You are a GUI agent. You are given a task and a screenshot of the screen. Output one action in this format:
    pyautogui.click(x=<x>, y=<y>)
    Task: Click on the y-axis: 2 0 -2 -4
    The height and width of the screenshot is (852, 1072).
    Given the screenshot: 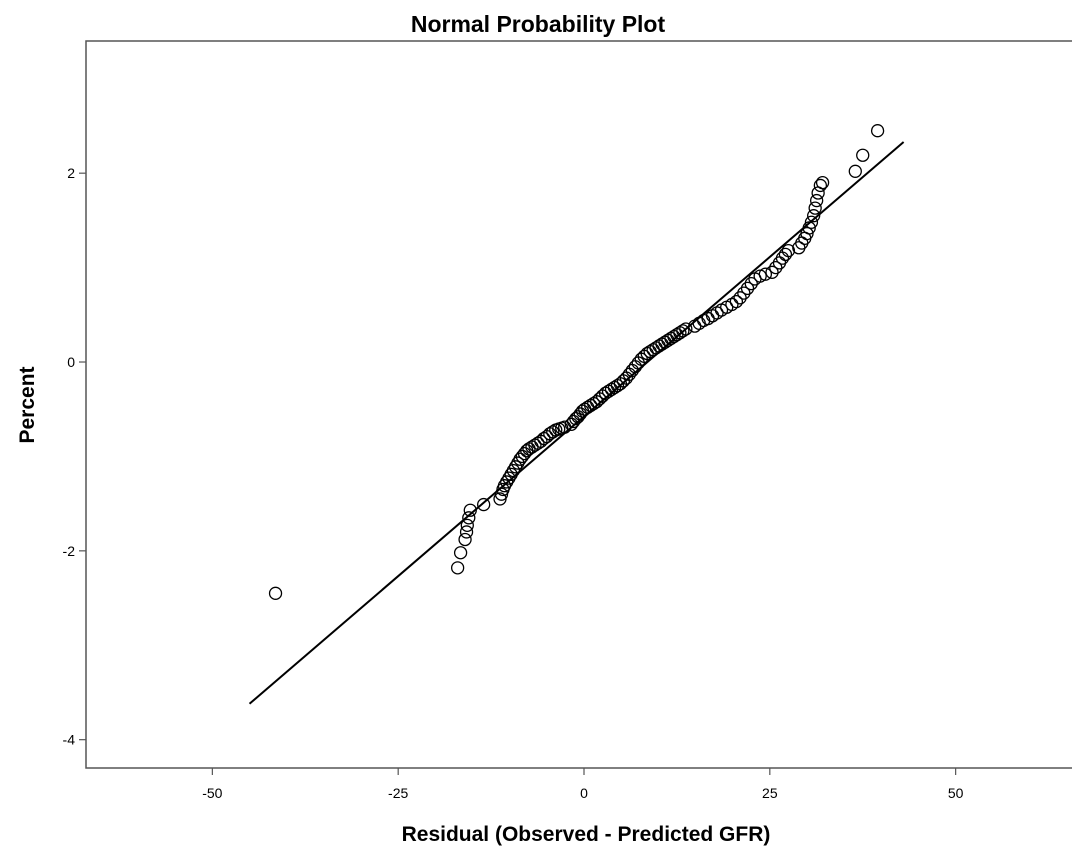 What is the action you would take?
    pyautogui.click(x=74, y=456)
    